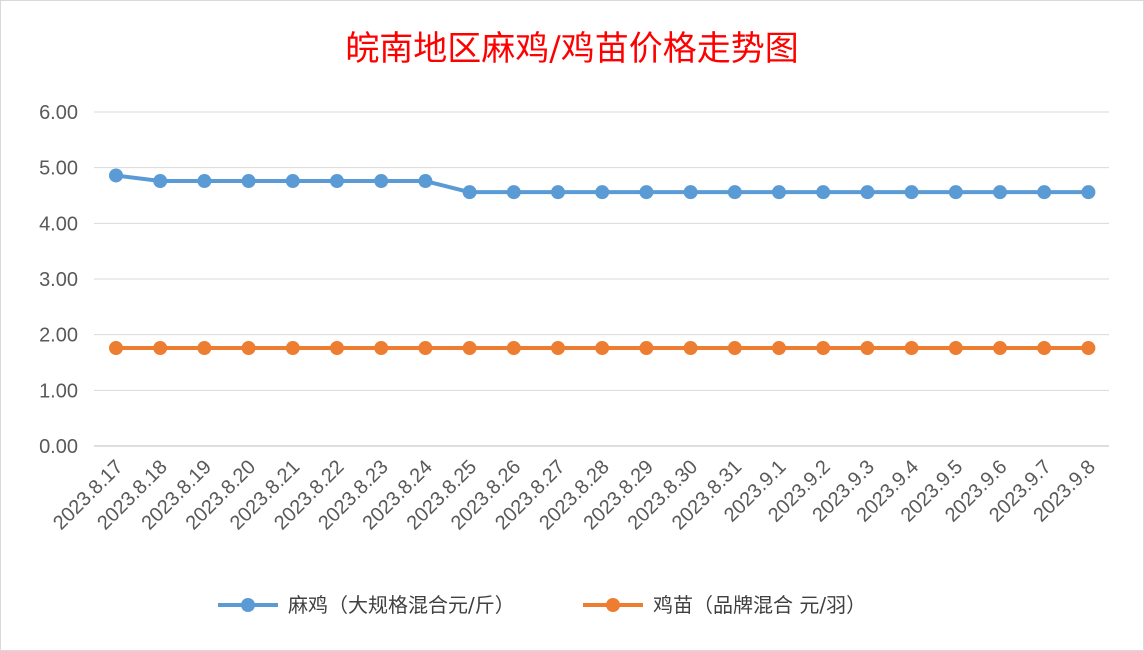  What do you see at coordinates (58, 391) in the screenshot?
I see `y-tick-label: 1.00` at bounding box center [58, 391].